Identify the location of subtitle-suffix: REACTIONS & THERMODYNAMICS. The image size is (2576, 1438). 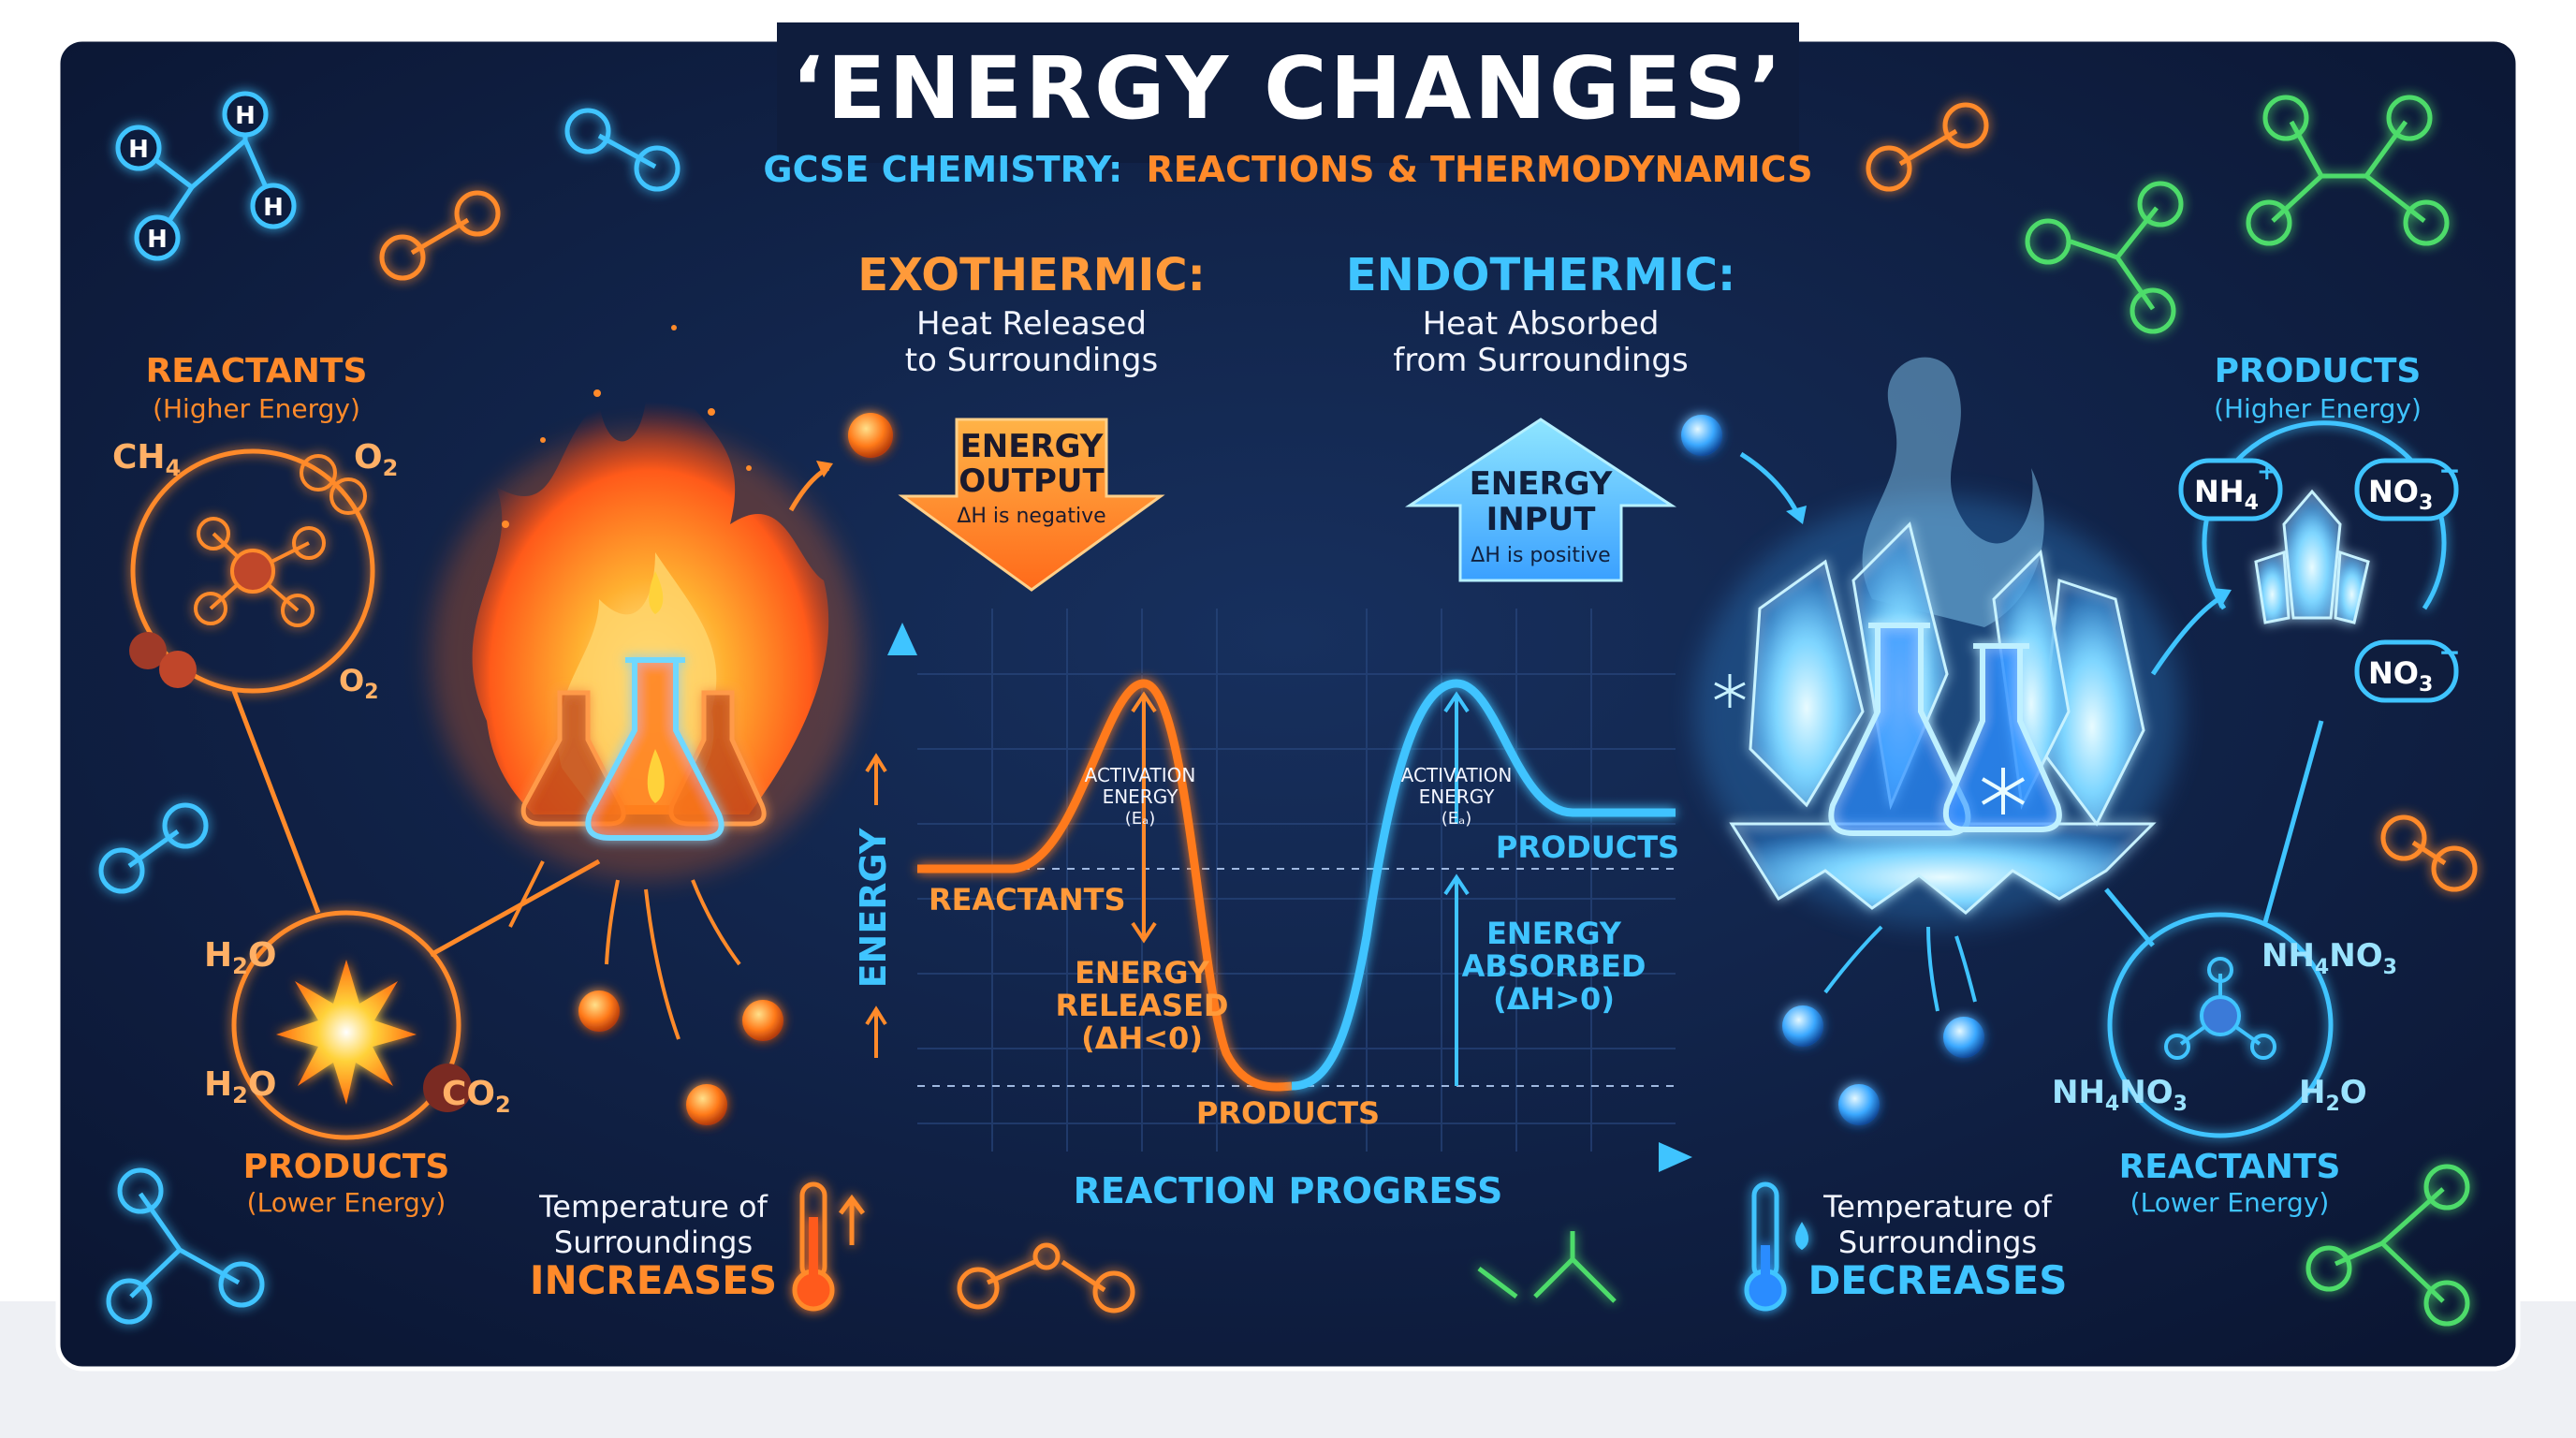
(1479, 169).